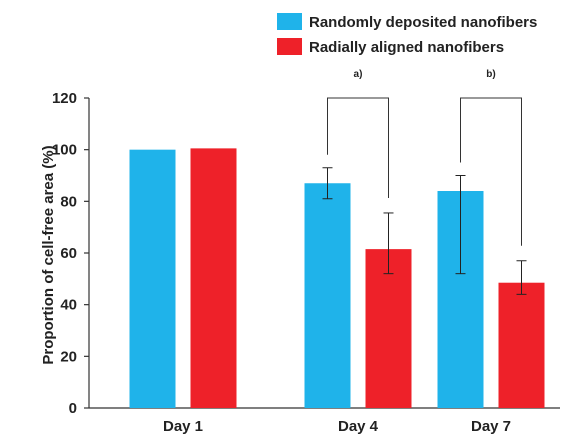 Image resolution: width=578 pixels, height=438 pixels. Describe the element at coordinates (48, 254) in the screenshot. I see `y-axis-title: Proportion of cell-free area (%)` at that location.